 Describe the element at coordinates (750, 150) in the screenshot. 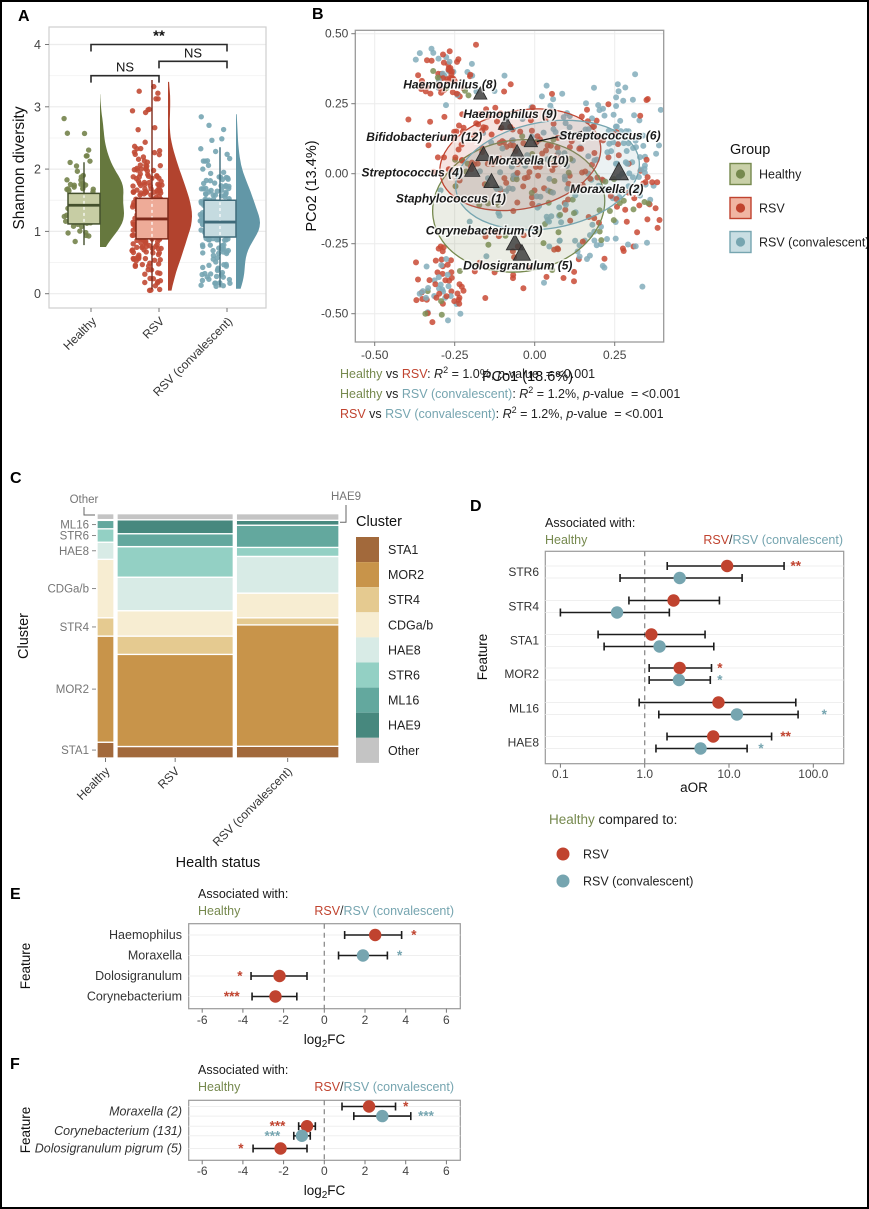

I see `legend-title: Group` at that location.